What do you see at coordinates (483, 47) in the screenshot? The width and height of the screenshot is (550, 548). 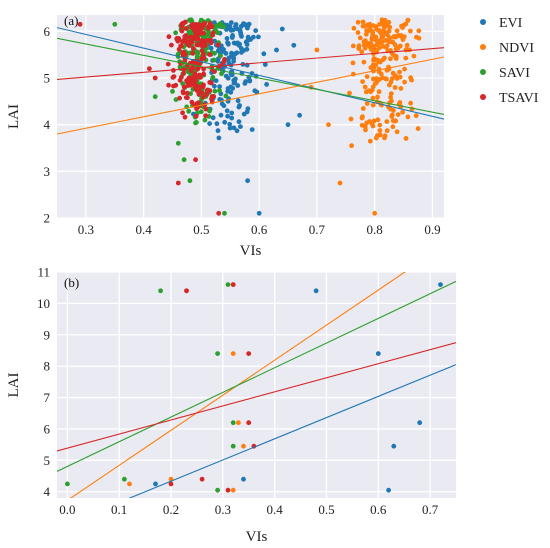 I see `legend-marker-ndvi` at bounding box center [483, 47].